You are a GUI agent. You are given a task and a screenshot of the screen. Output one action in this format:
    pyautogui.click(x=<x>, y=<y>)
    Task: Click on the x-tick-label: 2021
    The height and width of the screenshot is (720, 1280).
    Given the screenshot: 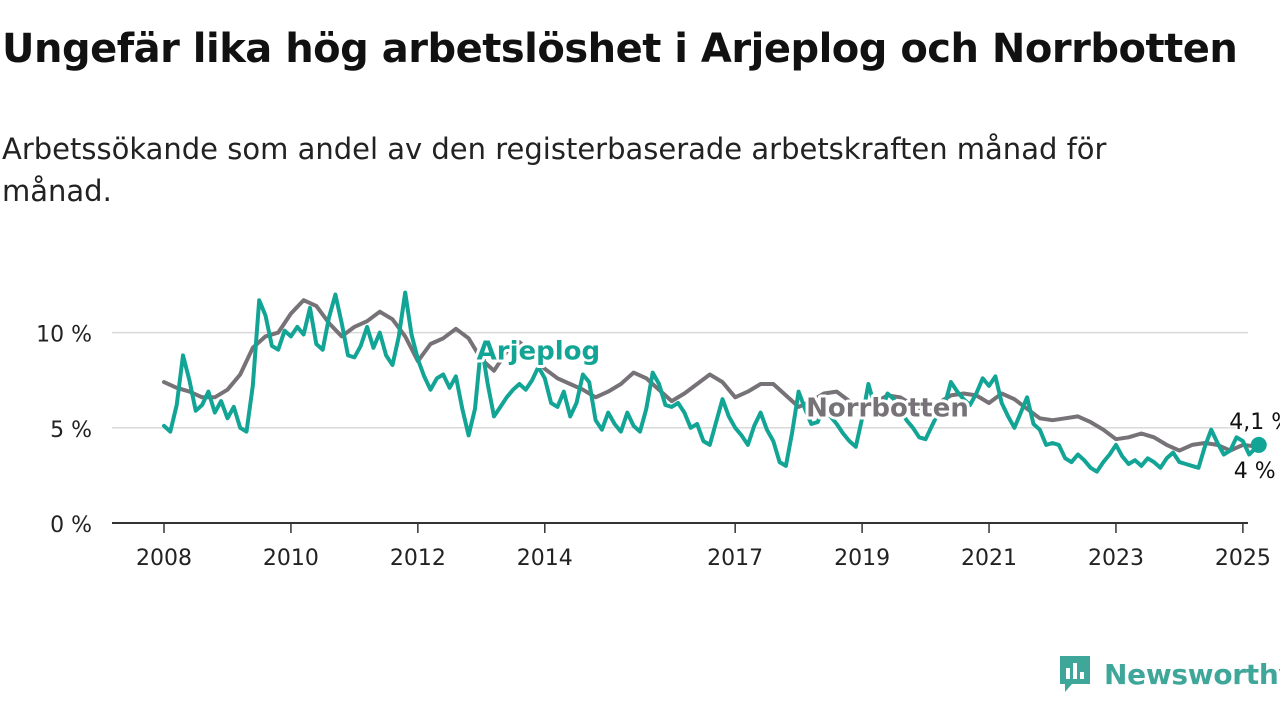 What is the action you would take?
    pyautogui.click(x=989, y=558)
    